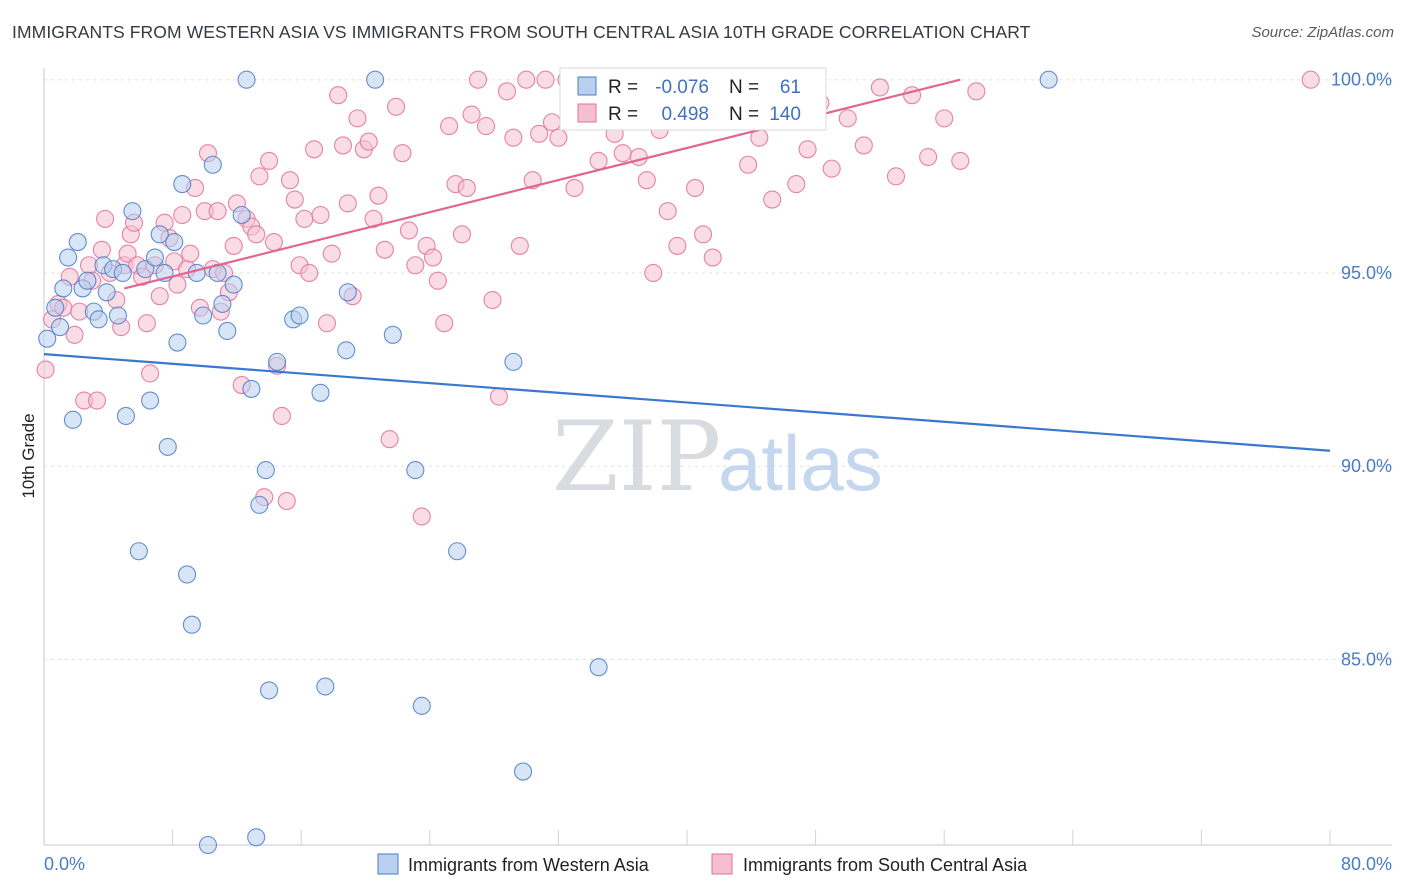  What do you see at coordinates (587, 113) in the screenshot?
I see `stats-swatch-pink` at bounding box center [587, 113].